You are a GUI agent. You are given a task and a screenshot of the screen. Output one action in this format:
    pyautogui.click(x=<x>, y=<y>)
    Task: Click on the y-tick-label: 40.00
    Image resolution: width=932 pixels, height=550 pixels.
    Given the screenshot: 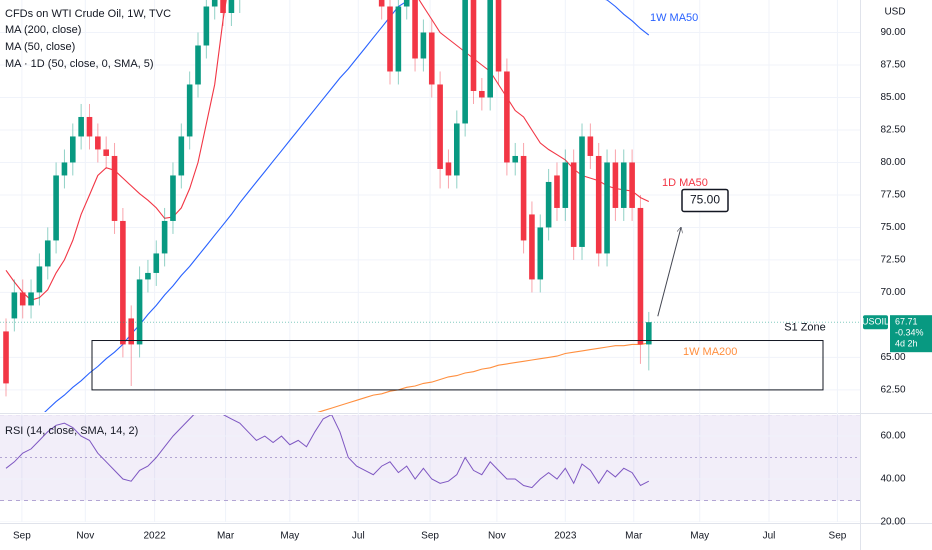 What is the action you would take?
    pyautogui.click(x=892, y=479)
    